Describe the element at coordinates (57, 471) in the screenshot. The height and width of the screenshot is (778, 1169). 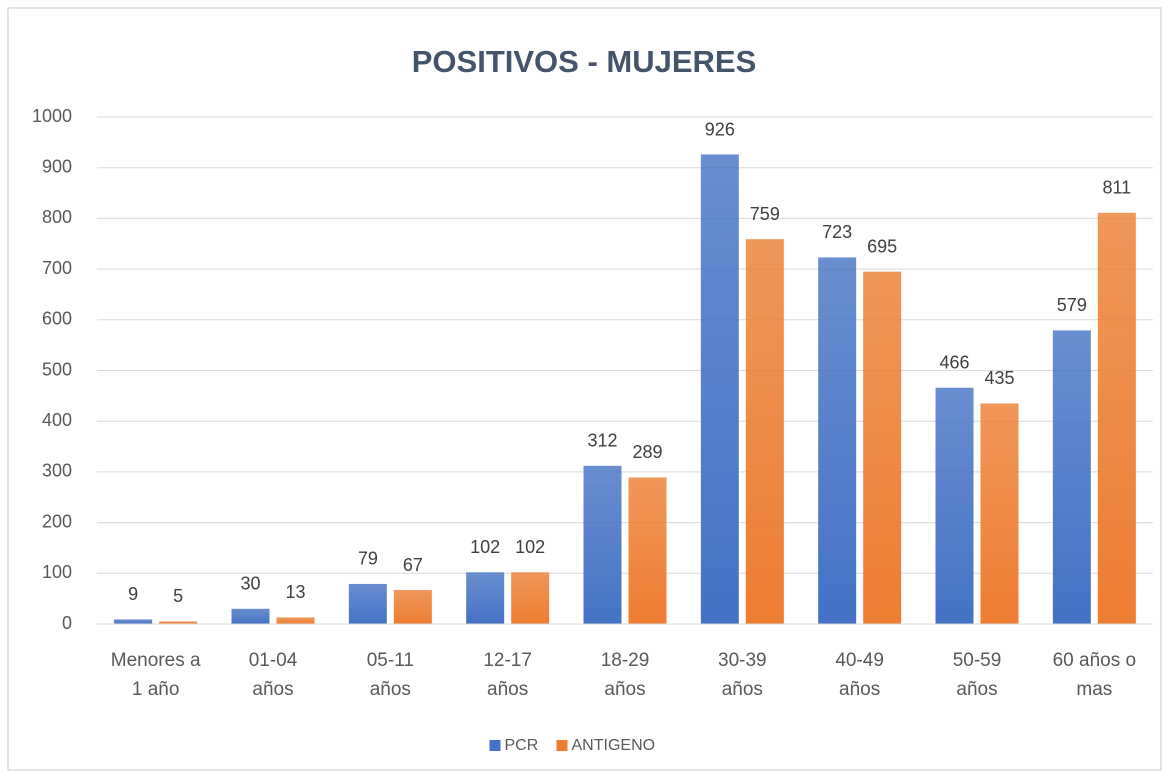
I see `y-tick-label: 300` at that location.